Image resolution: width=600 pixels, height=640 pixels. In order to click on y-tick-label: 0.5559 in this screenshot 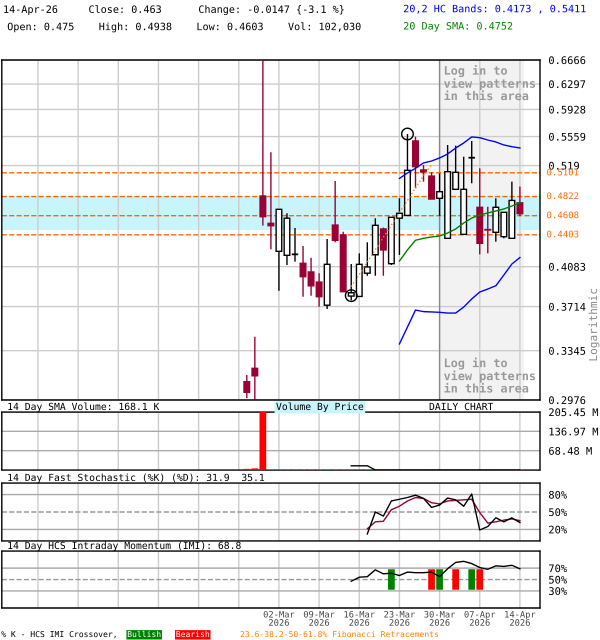, I will do `click(567, 136)`.